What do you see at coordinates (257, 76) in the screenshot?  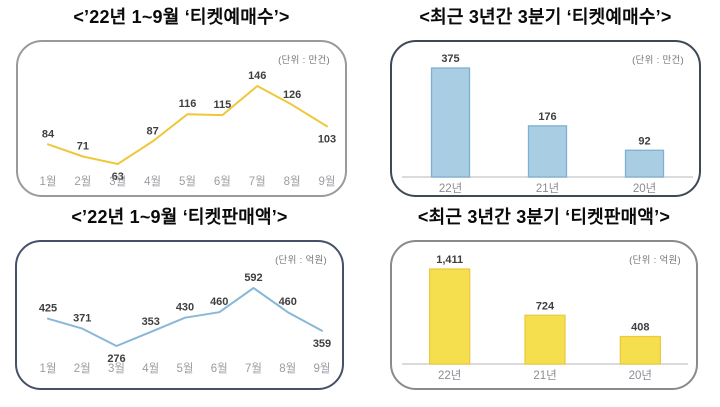 I see `svg-text: 146` at bounding box center [257, 76].